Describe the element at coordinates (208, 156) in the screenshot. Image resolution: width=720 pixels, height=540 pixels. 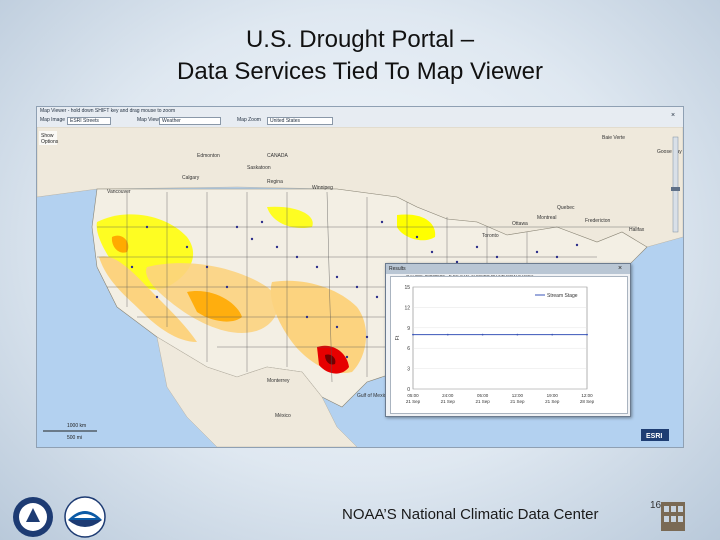
I see `label-edmonton: Edmonton` at that location.